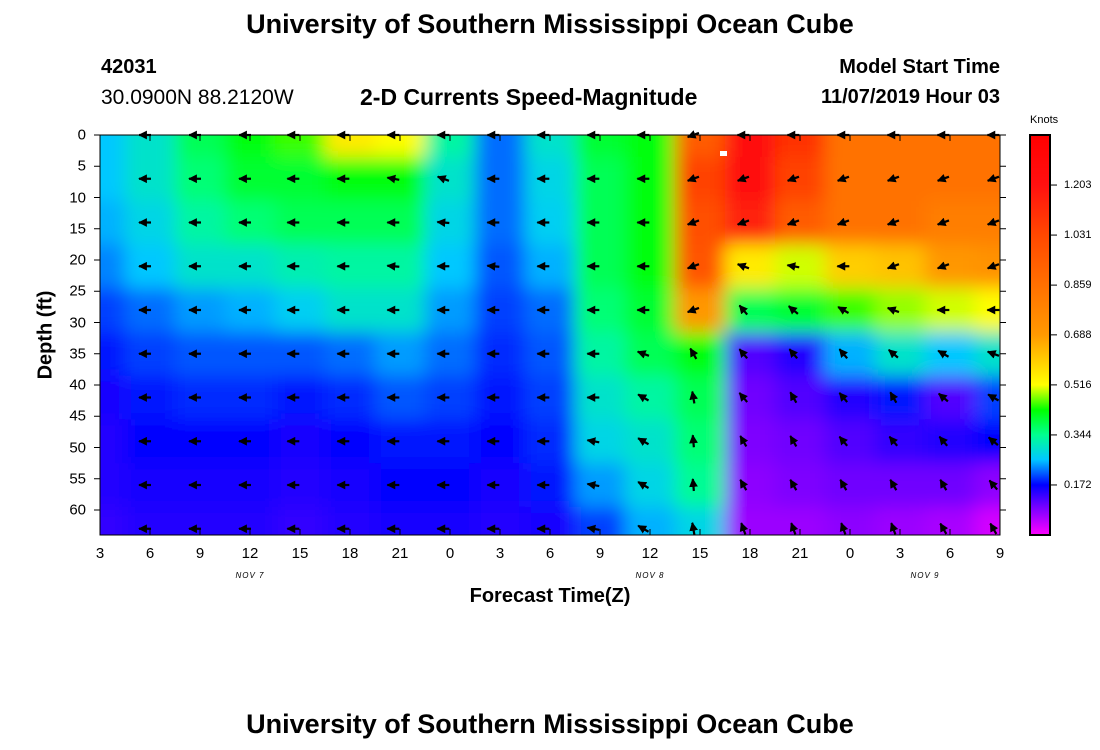  Describe the element at coordinates (250, 575) in the screenshot. I see `day-label: NOV 7` at that location.